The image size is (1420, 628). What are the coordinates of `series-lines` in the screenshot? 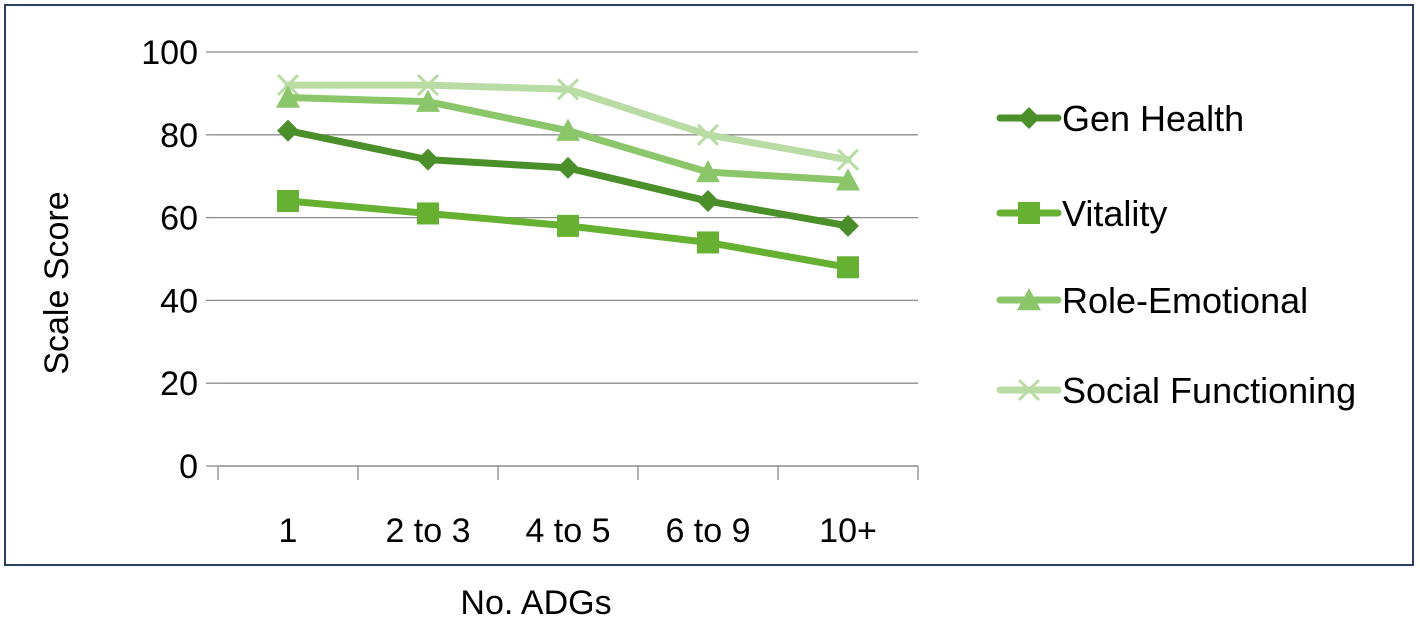 It's located at (568, 176).